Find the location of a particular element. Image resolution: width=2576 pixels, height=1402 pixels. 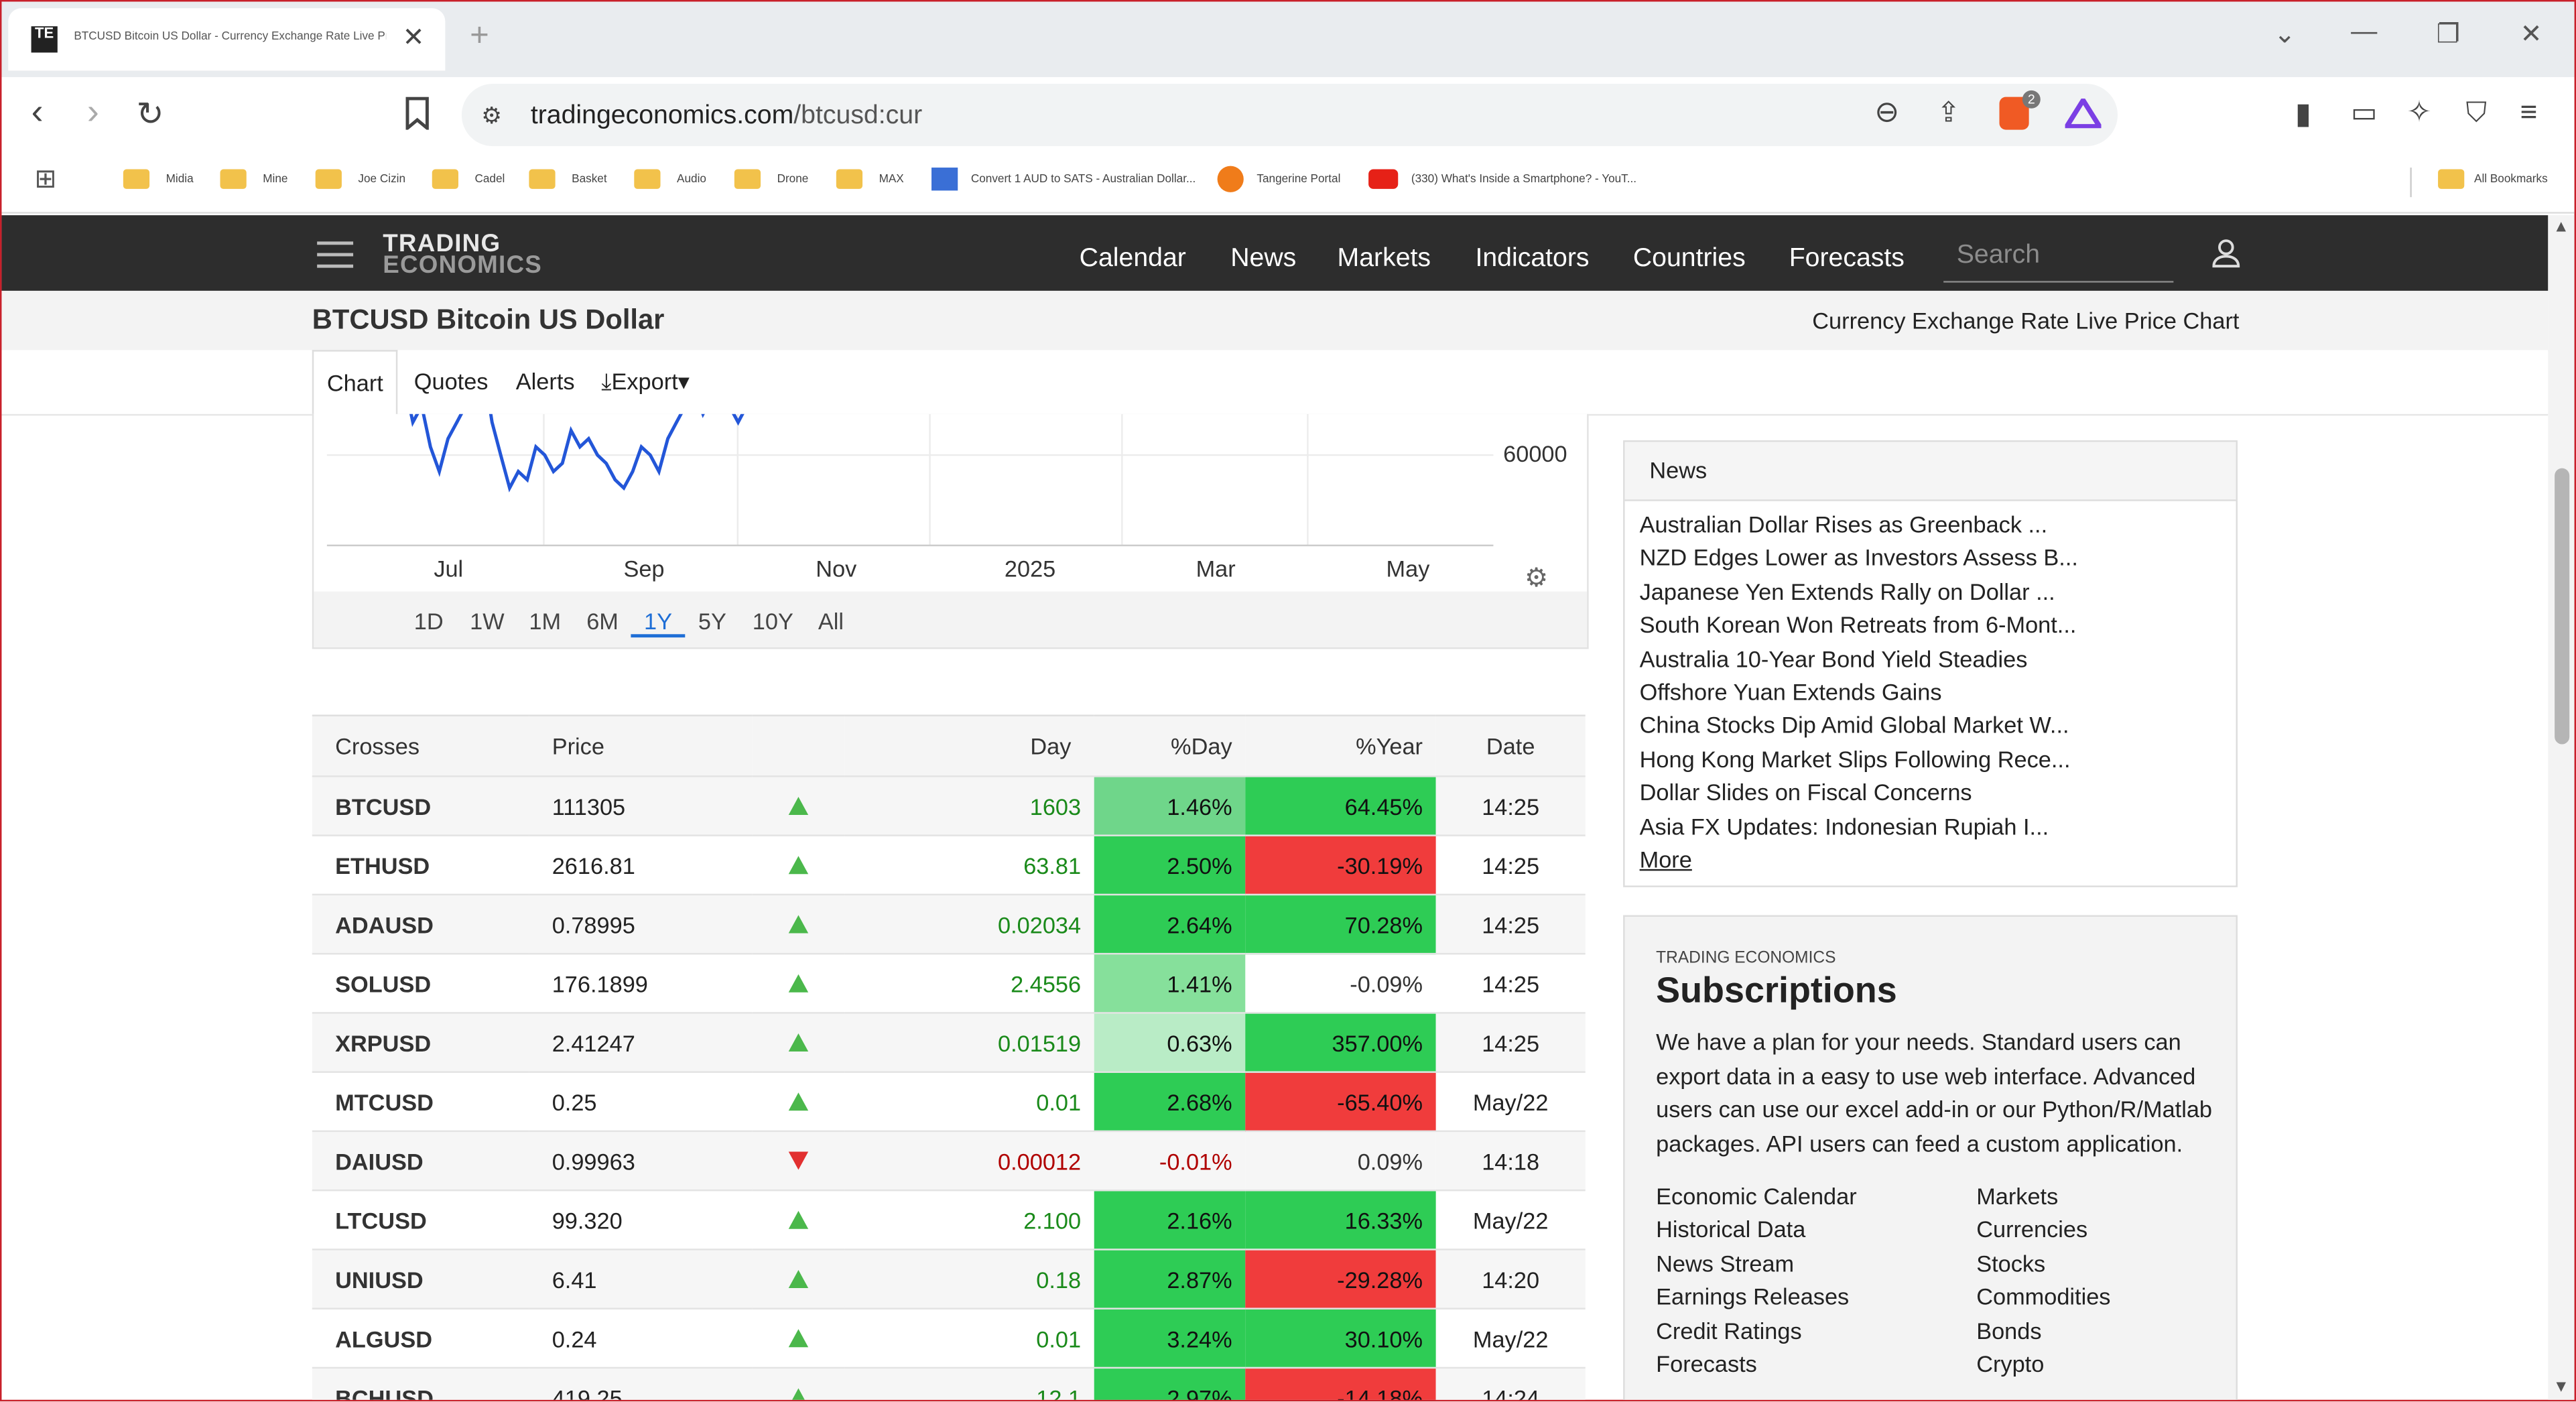

tab-search-icon: ⌄ is located at coordinates (2284, 35).